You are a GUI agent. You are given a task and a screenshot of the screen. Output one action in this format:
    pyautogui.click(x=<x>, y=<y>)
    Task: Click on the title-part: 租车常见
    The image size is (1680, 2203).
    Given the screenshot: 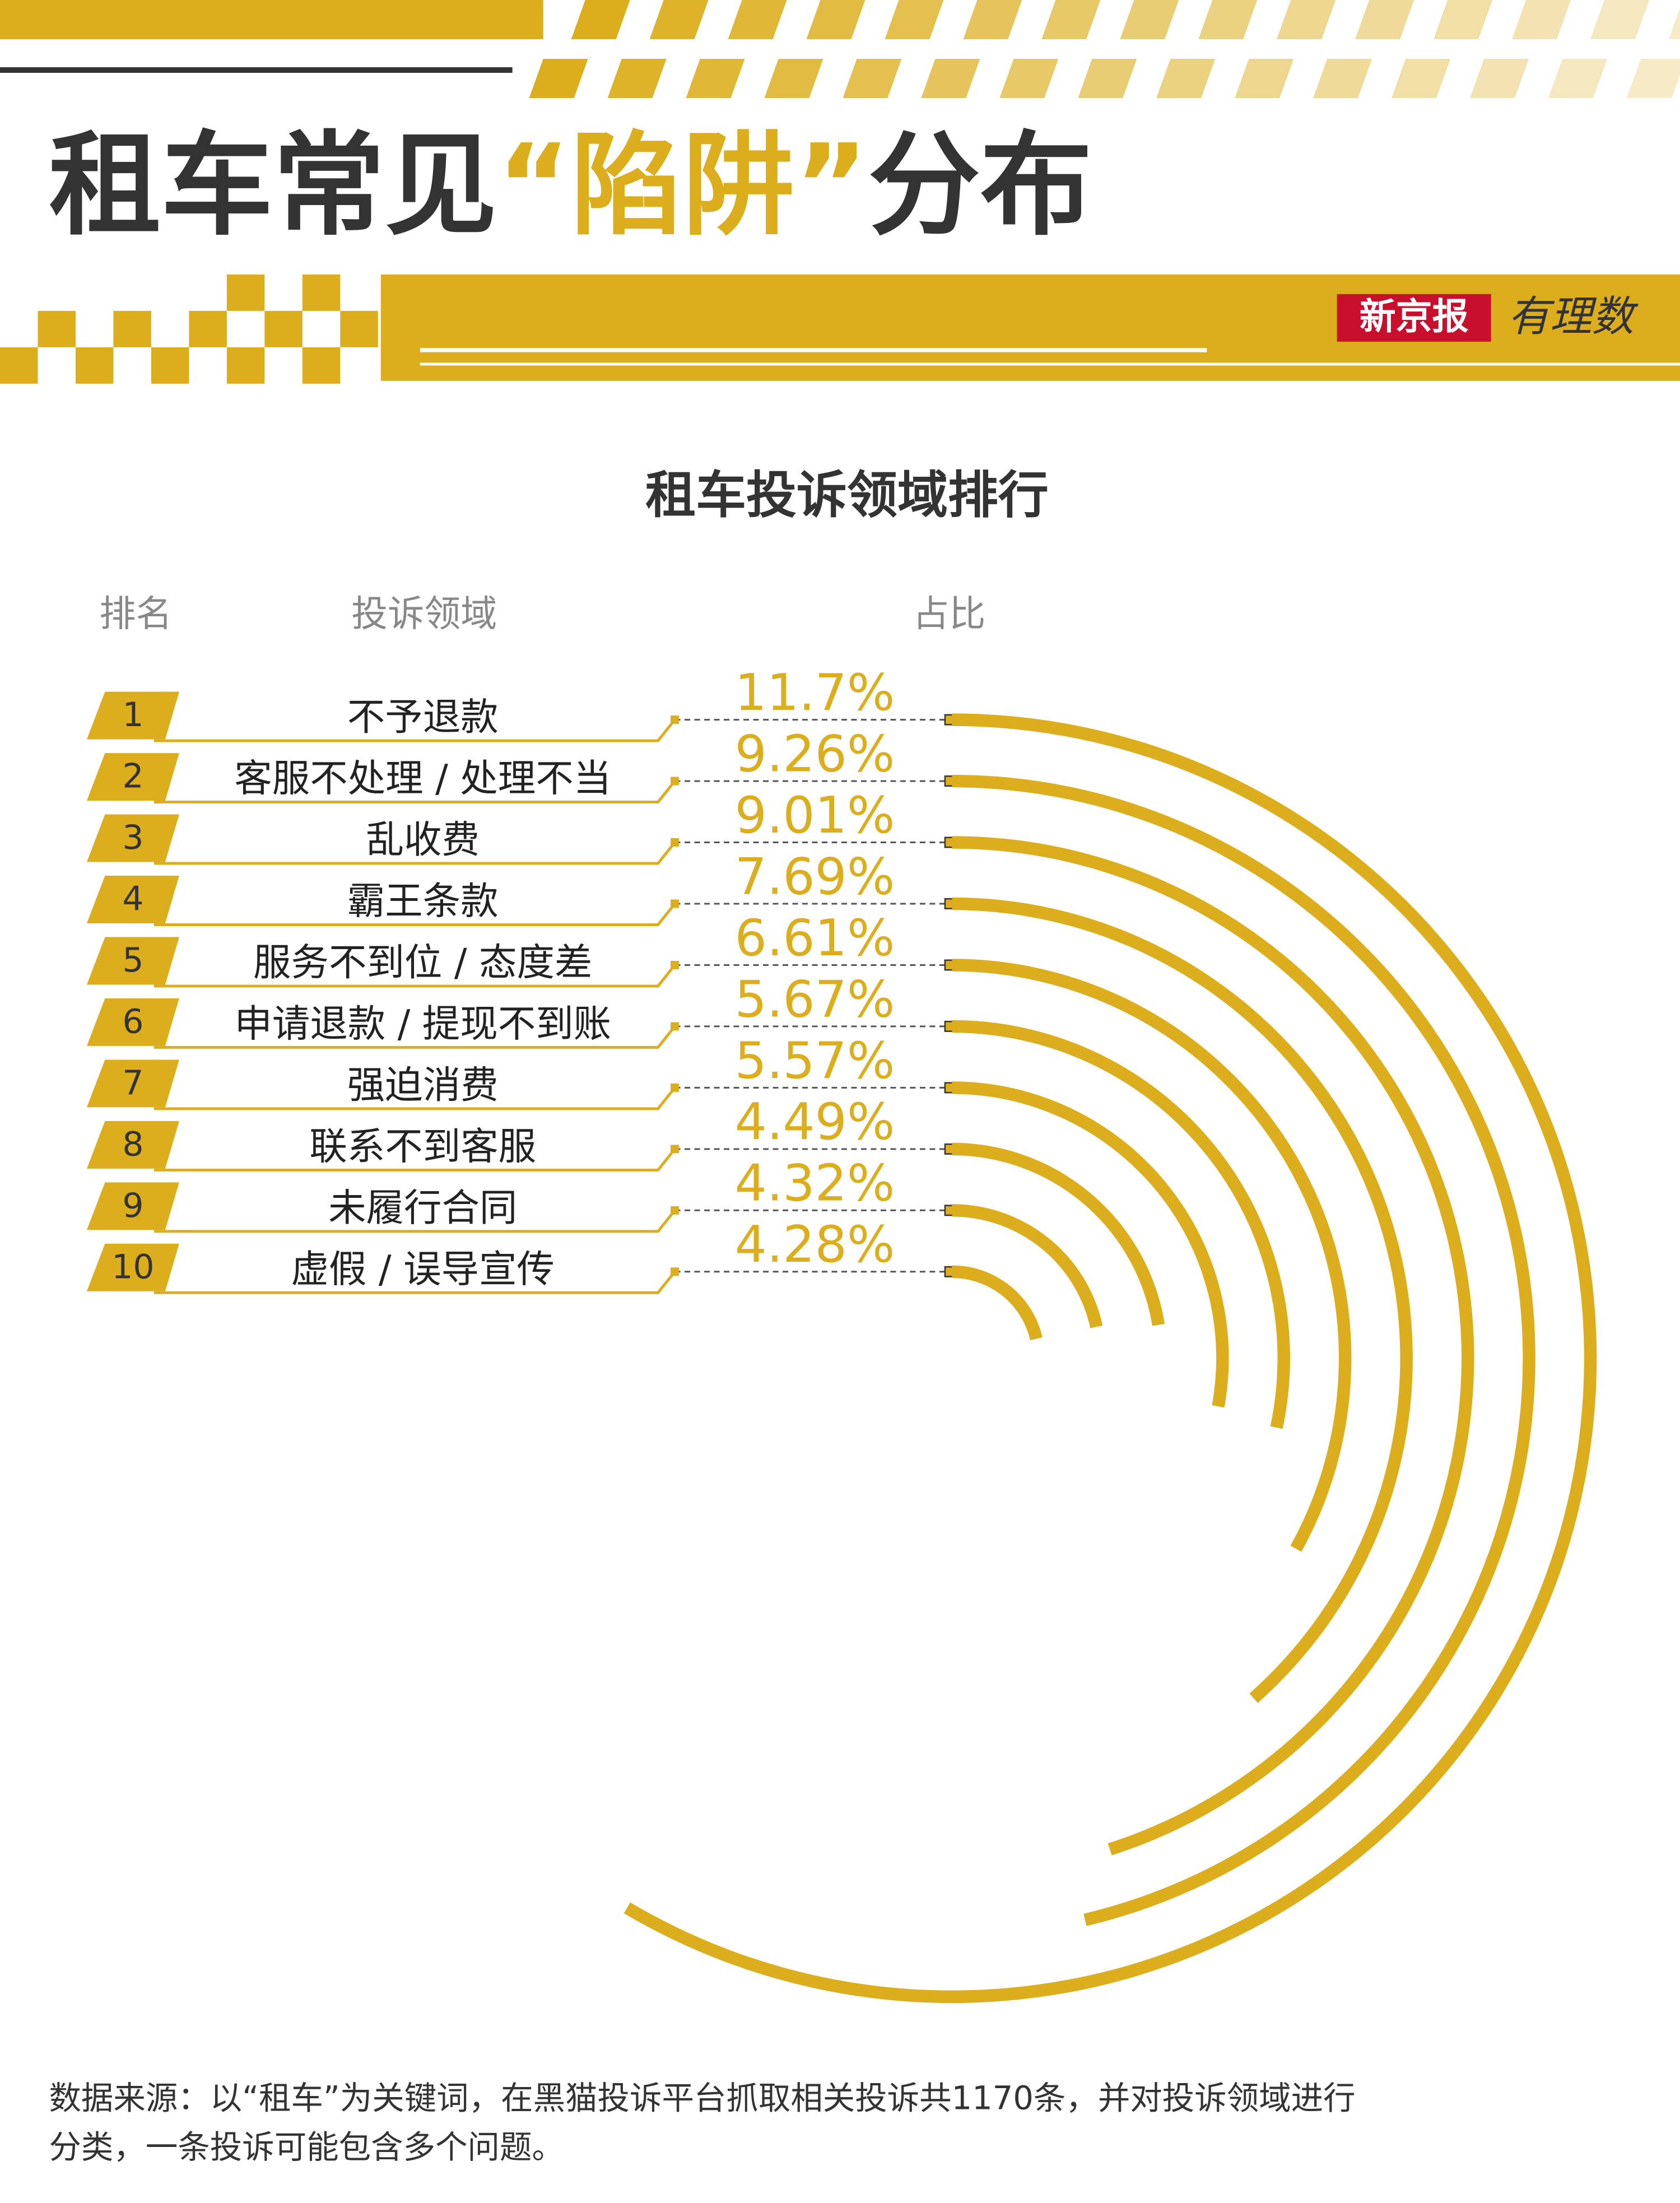 What is the action you would take?
    pyautogui.click(x=273, y=185)
    